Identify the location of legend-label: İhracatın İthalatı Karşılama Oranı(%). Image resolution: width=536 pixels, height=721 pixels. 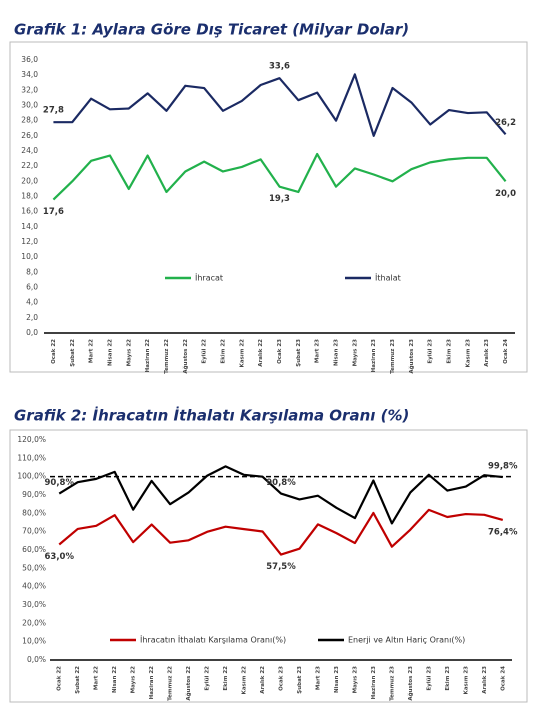
(213, 640).